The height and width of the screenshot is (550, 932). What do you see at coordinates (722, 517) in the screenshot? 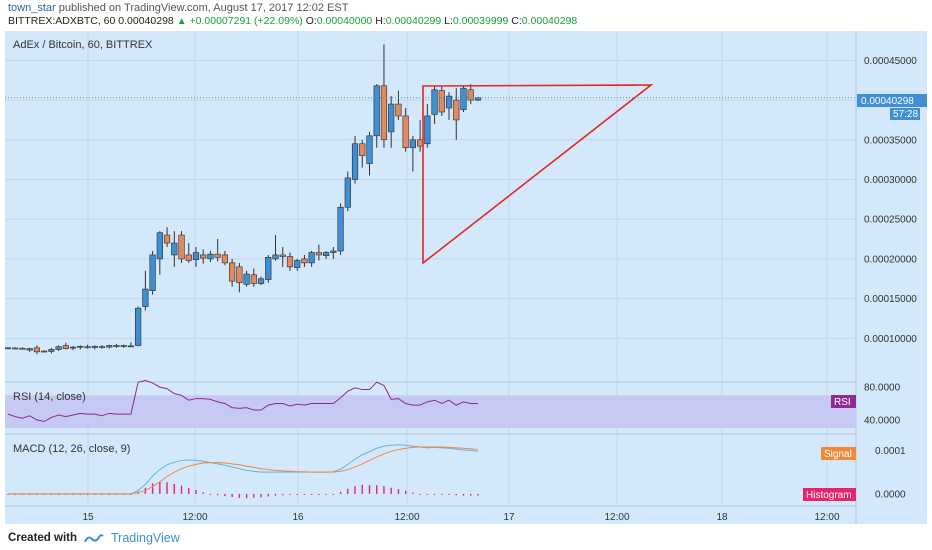
I see `time-tick-label: 18` at bounding box center [722, 517].